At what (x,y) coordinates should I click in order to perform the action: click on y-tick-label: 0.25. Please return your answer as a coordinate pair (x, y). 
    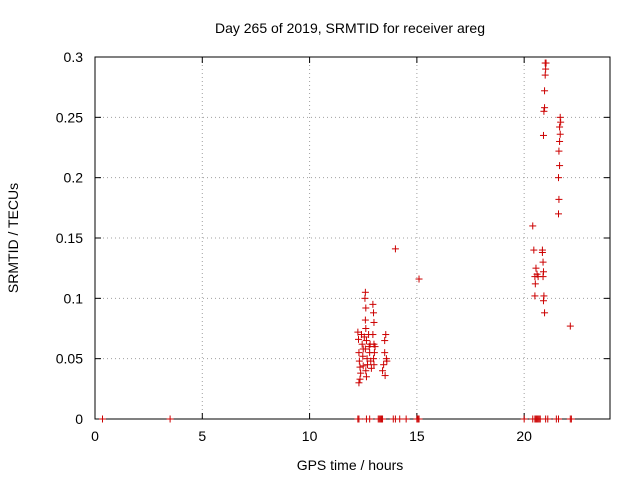
    Looking at the image, I should click on (69, 117).